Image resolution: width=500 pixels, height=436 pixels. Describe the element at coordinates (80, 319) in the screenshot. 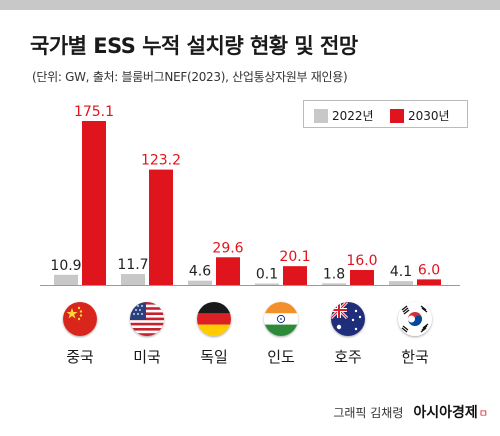

I see `china-flag-icon` at that location.